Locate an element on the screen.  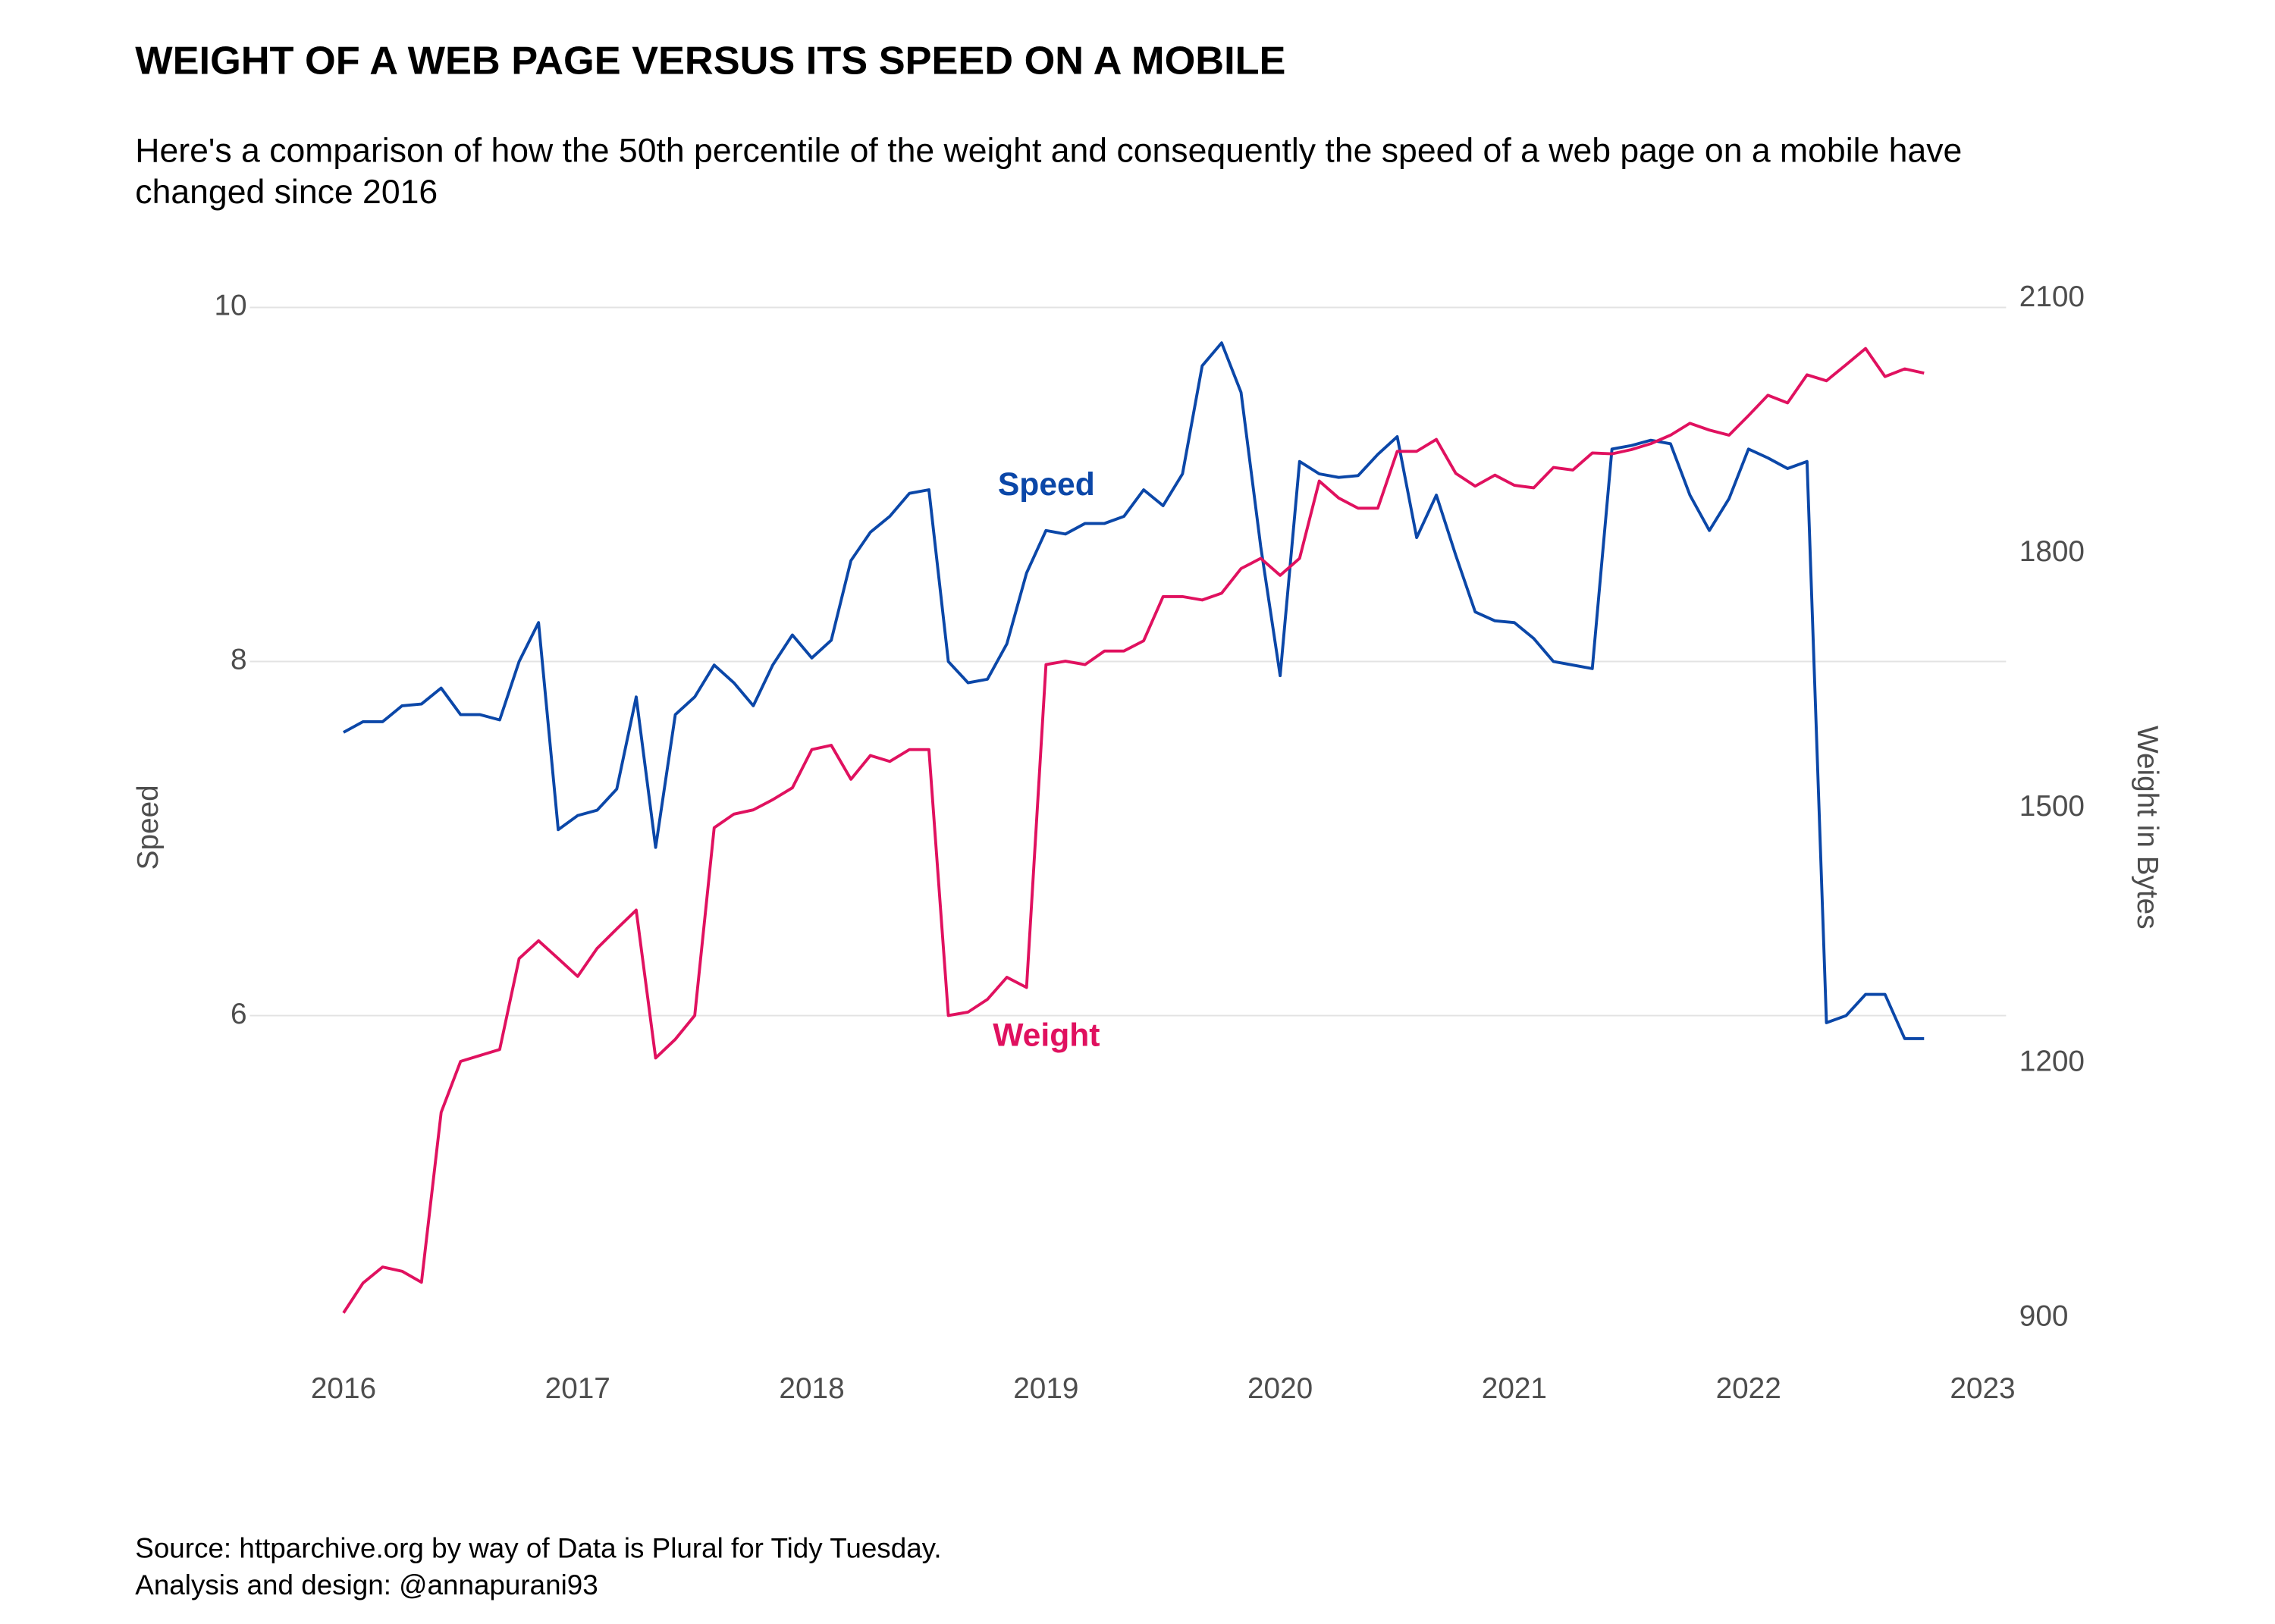
x-tick-label: 2017 is located at coordinates (577, 1388).